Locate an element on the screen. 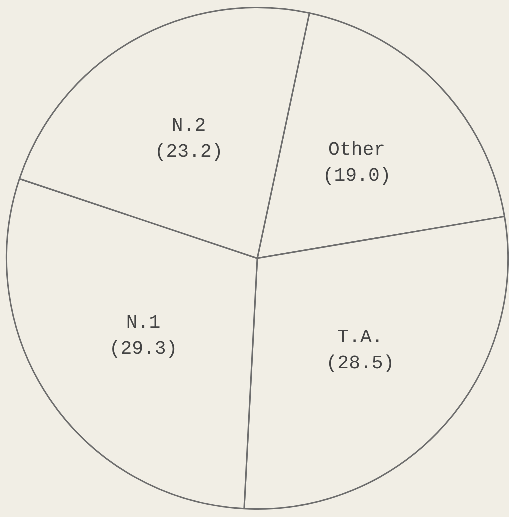  slice-label: T.A. is located at coordinates (361, 337).